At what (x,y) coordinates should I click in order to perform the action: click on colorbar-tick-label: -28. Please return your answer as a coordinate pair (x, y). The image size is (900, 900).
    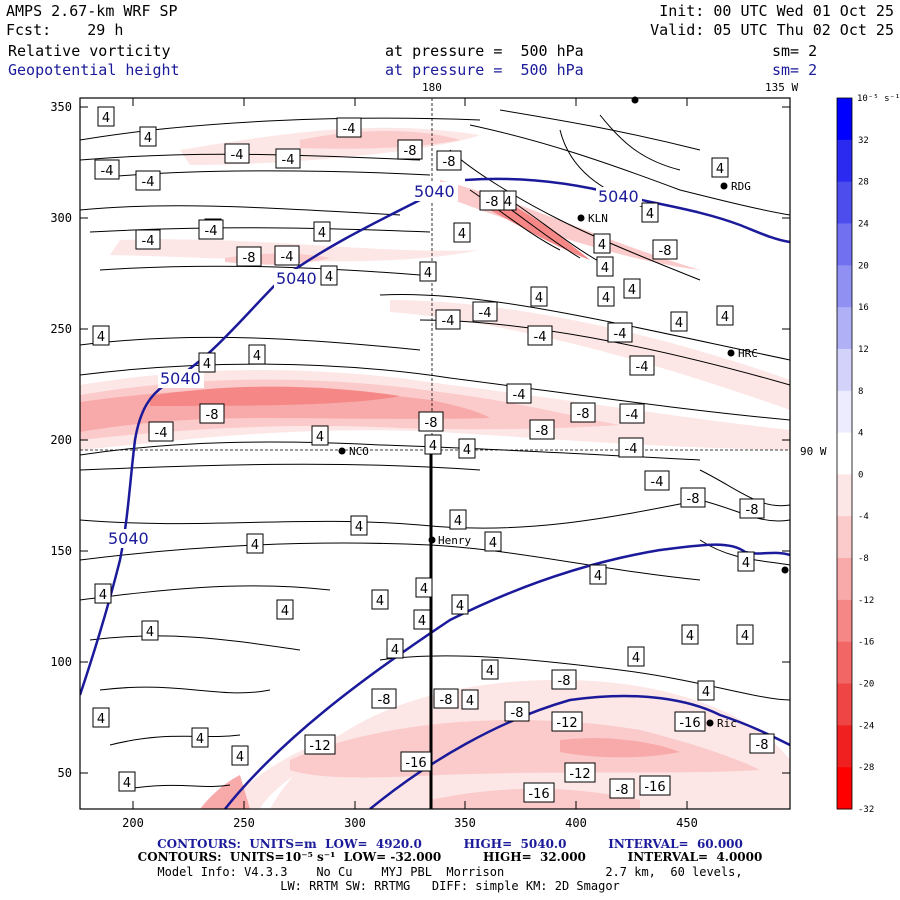
    Looking at the image, I should click on (866, 768).